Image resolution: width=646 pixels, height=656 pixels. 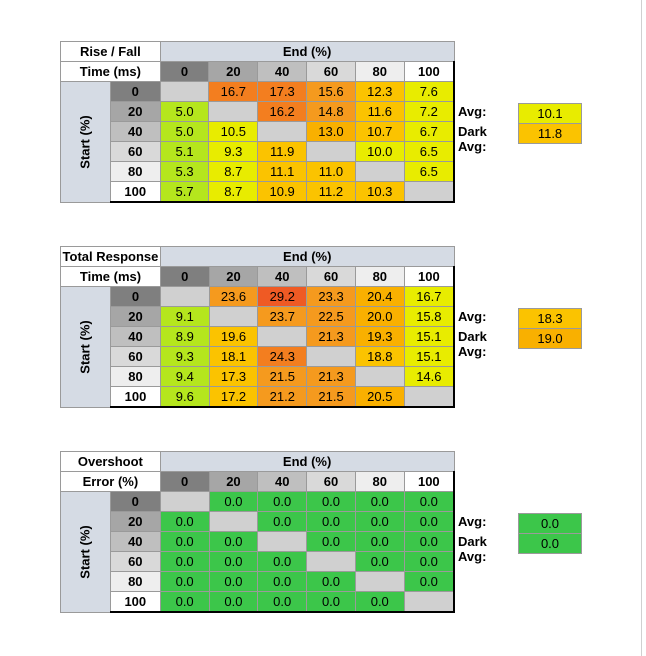 I want to click on table-row: 40 8.9 19.6 21.3 19.3 15.1, so click(x=258, y=336).